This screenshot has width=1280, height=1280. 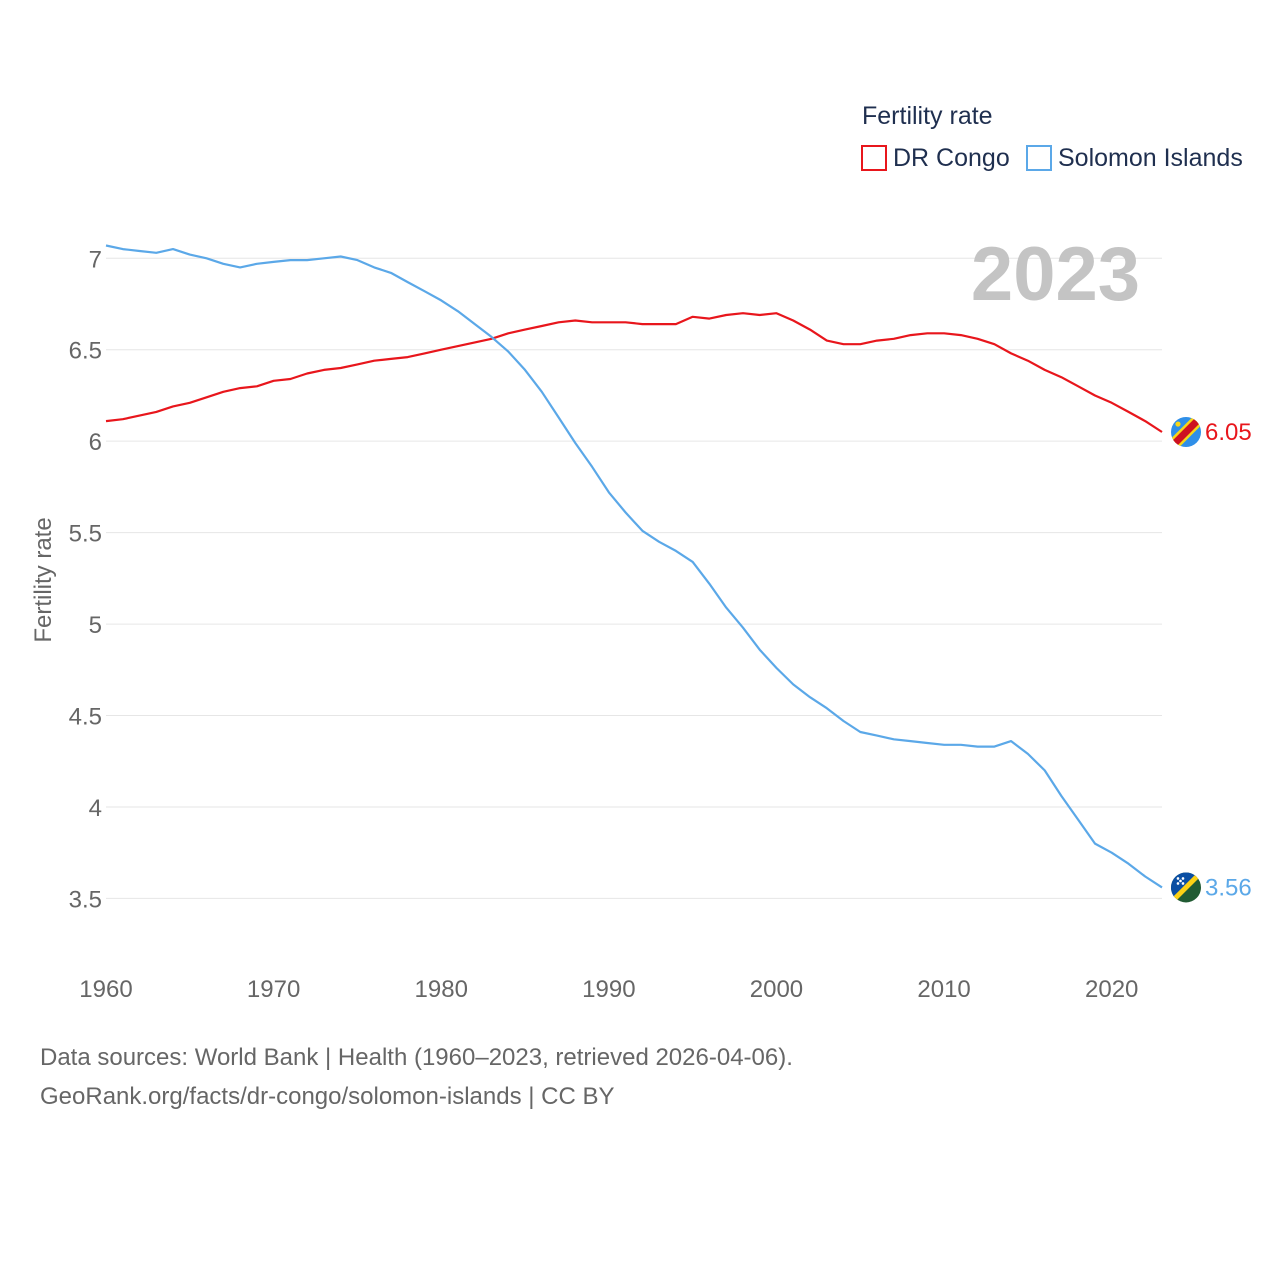 I want to click on legend-title: Fertility rate, so click(x=927, y=116).